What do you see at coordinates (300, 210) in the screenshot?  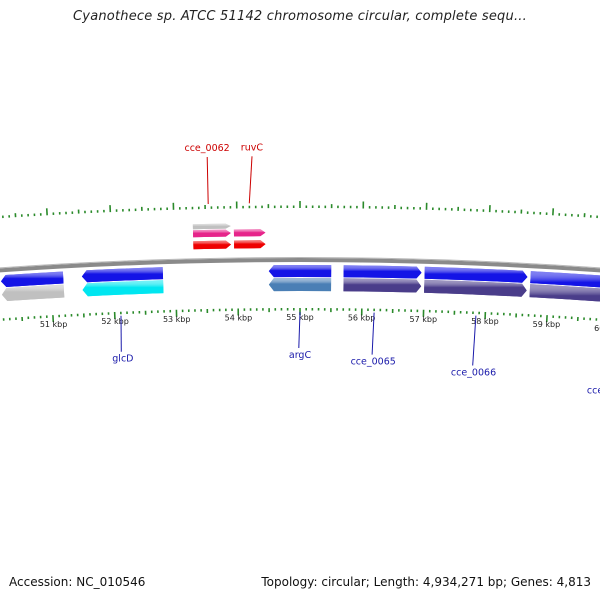 I see `outer-tick-ring` at bounding box center [300, 210].